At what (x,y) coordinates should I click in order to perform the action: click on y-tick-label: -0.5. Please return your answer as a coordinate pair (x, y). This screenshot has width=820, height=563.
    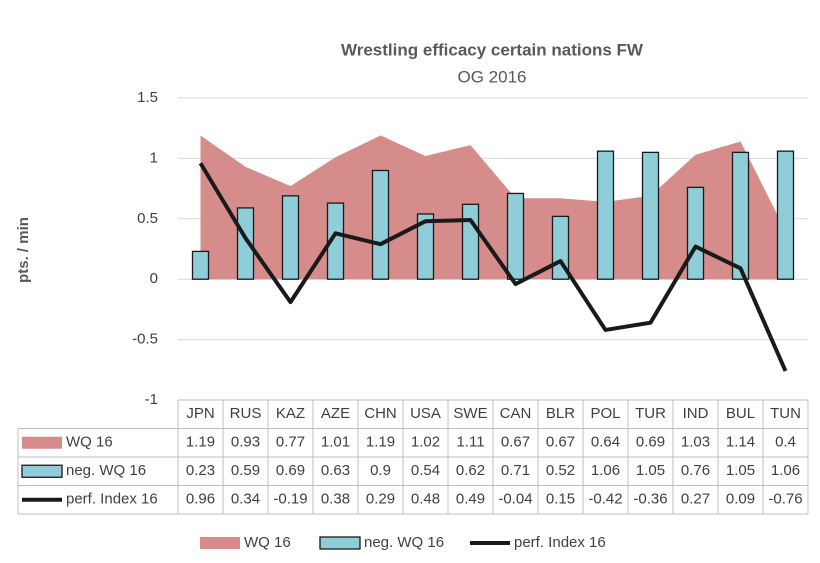
    Looking at the image, I should click on (145, 339).